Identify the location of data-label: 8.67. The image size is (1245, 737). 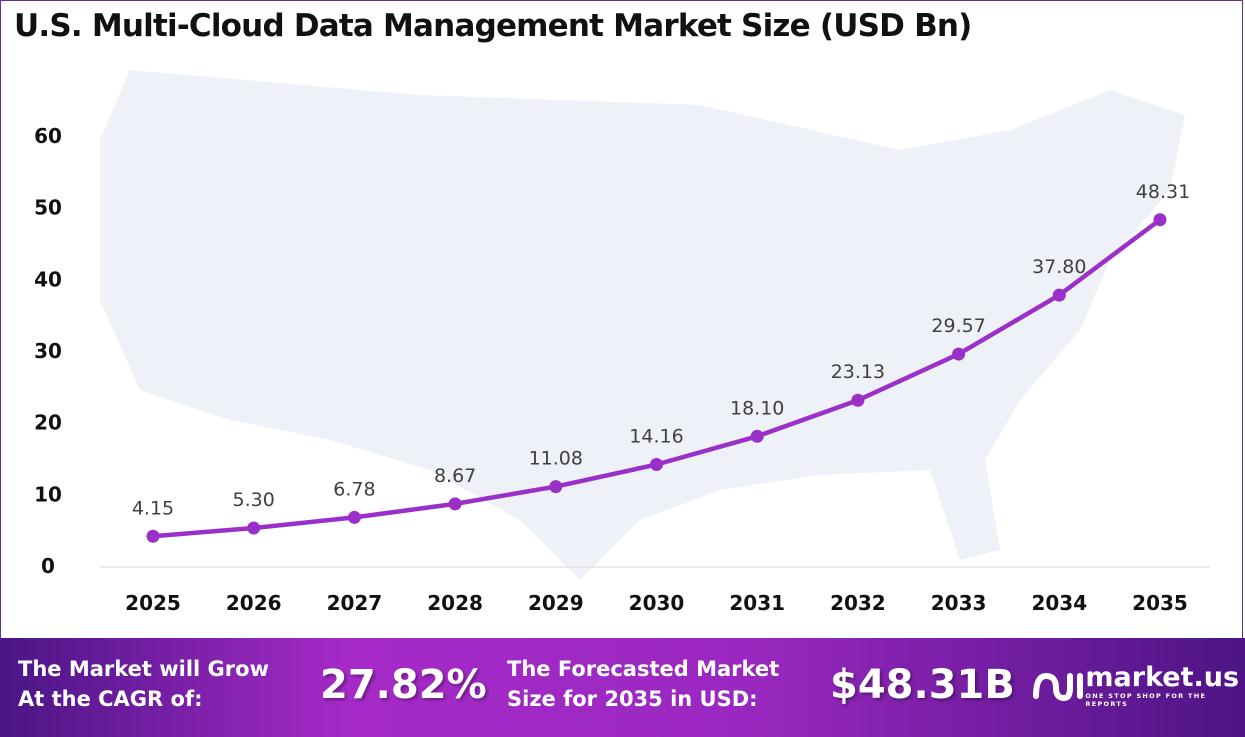
(455, 476).